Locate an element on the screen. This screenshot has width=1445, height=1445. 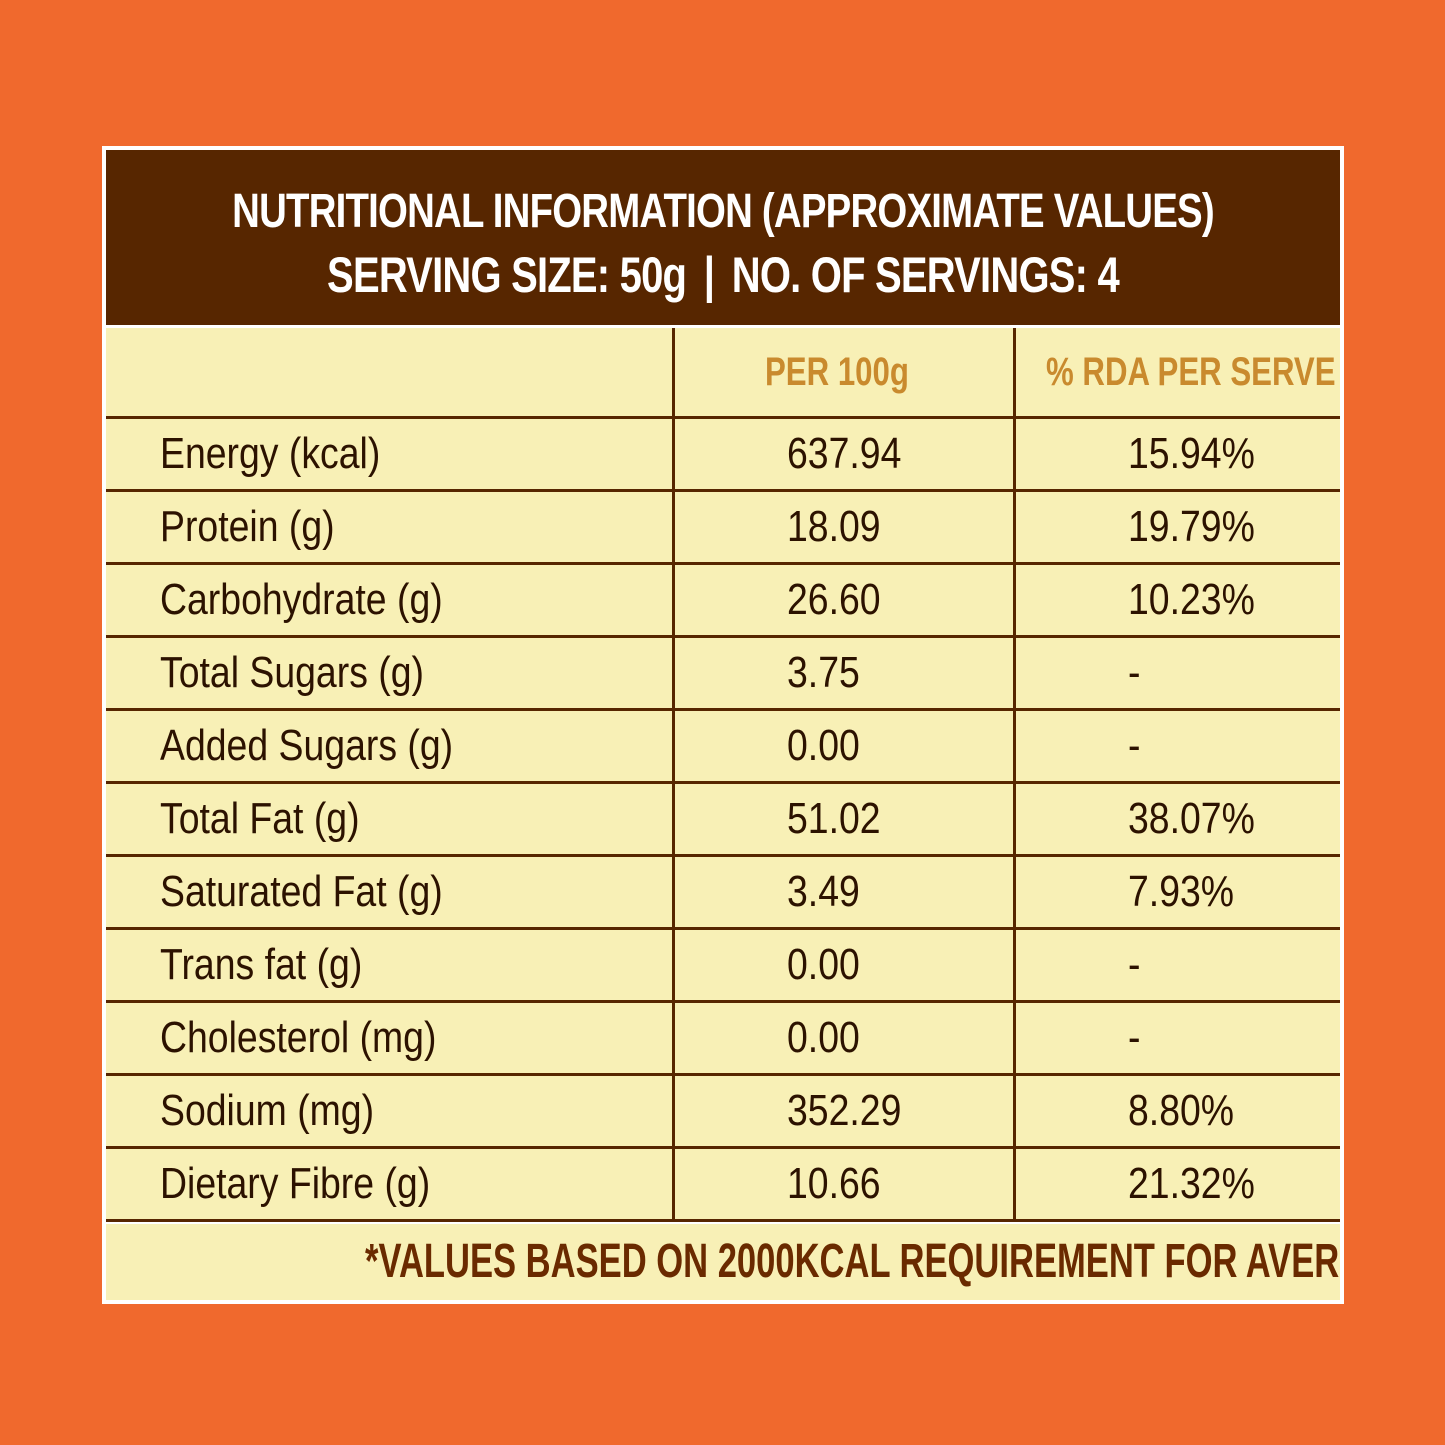
table-row: Sodium (mg) 352.29 8.80% is located at coordinates (723, 1111).